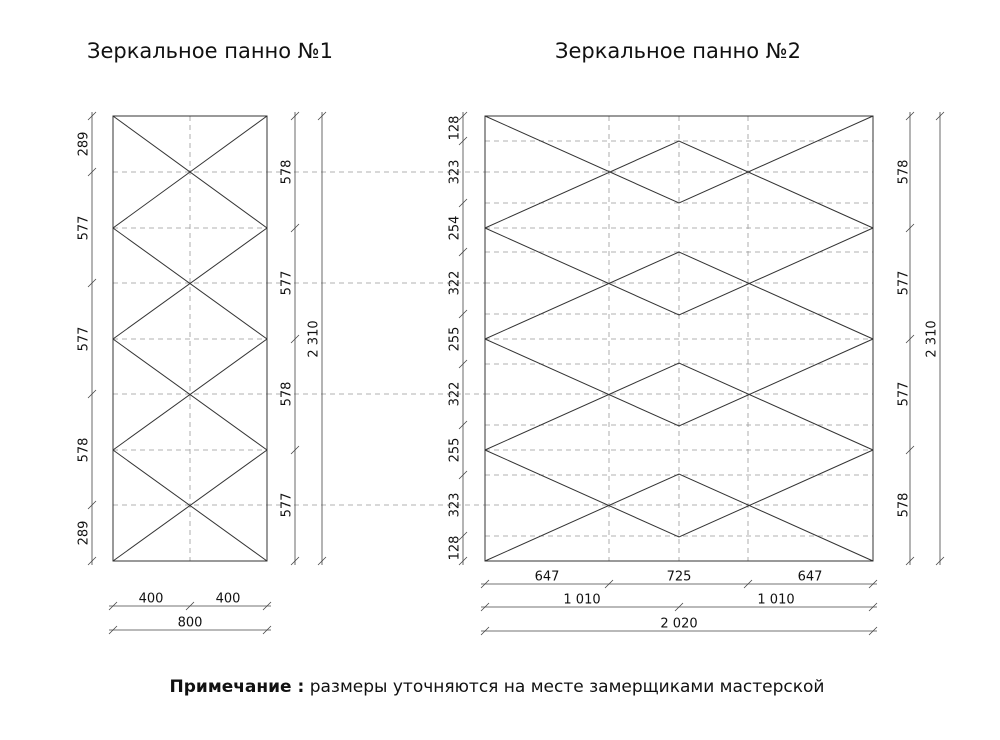  Describe the element at coordinates (237, 687) in the screenshot. I see `note-label: Примечание :` at that location.